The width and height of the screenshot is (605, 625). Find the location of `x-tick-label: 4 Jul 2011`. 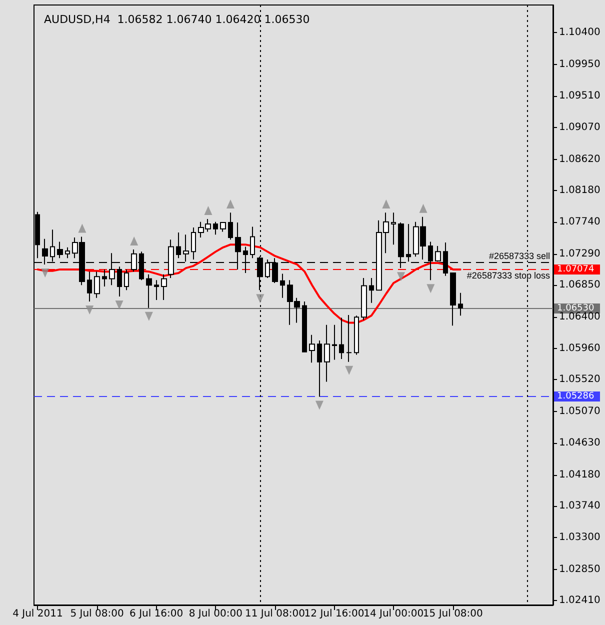

x-tick-label: 4 Jul 2011 is located at coordinates (37, 614).